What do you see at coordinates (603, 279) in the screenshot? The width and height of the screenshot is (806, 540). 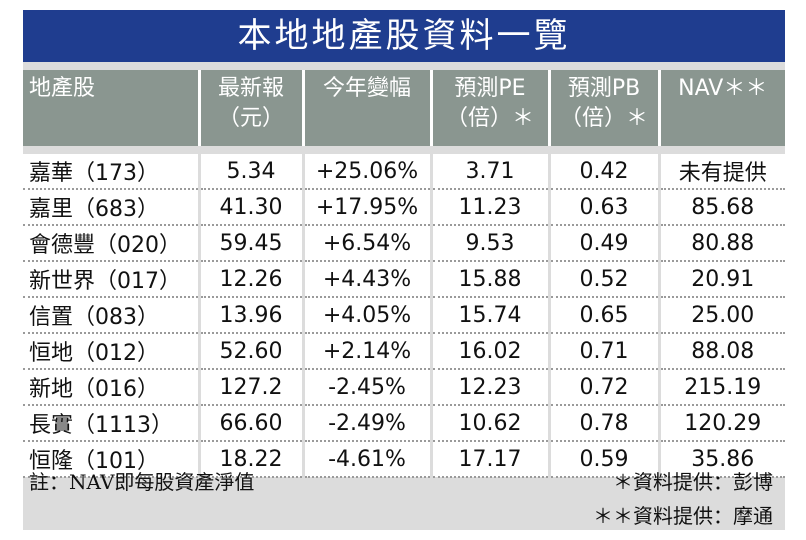 I see `cell-pb: 0.52` at bounding box center [603, 279].